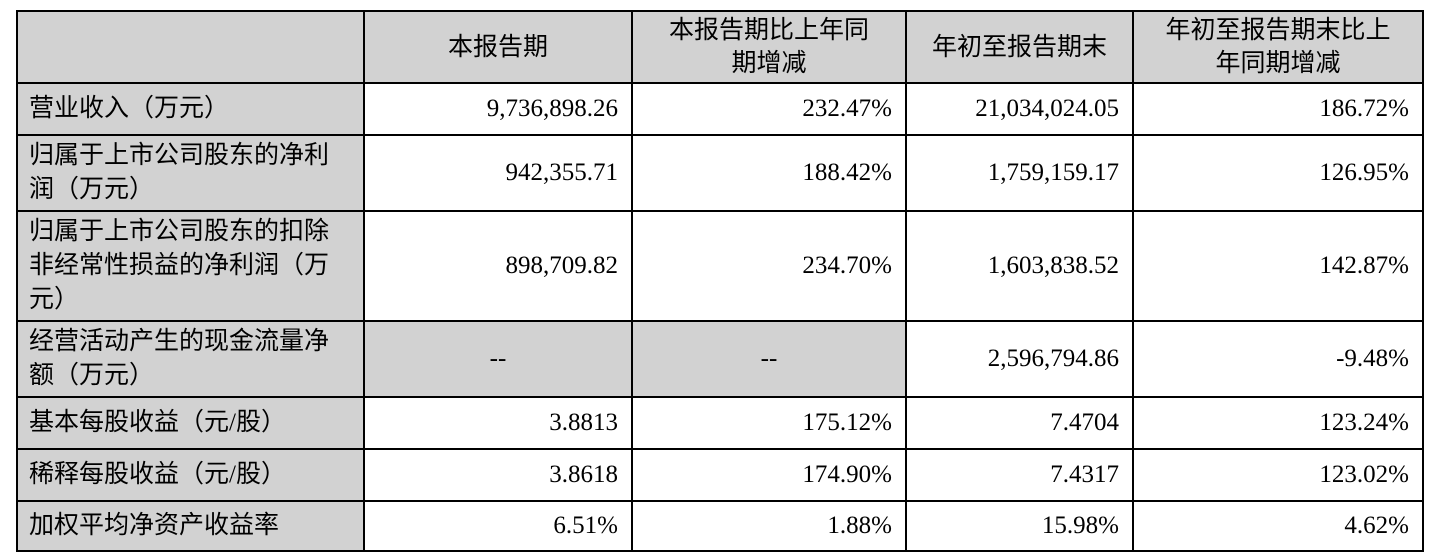  What do you see at coordinates (190, 423) in the screenshot?
I see `row-label: 基本每股收益（元/股）` at bounding box center [190, 423].